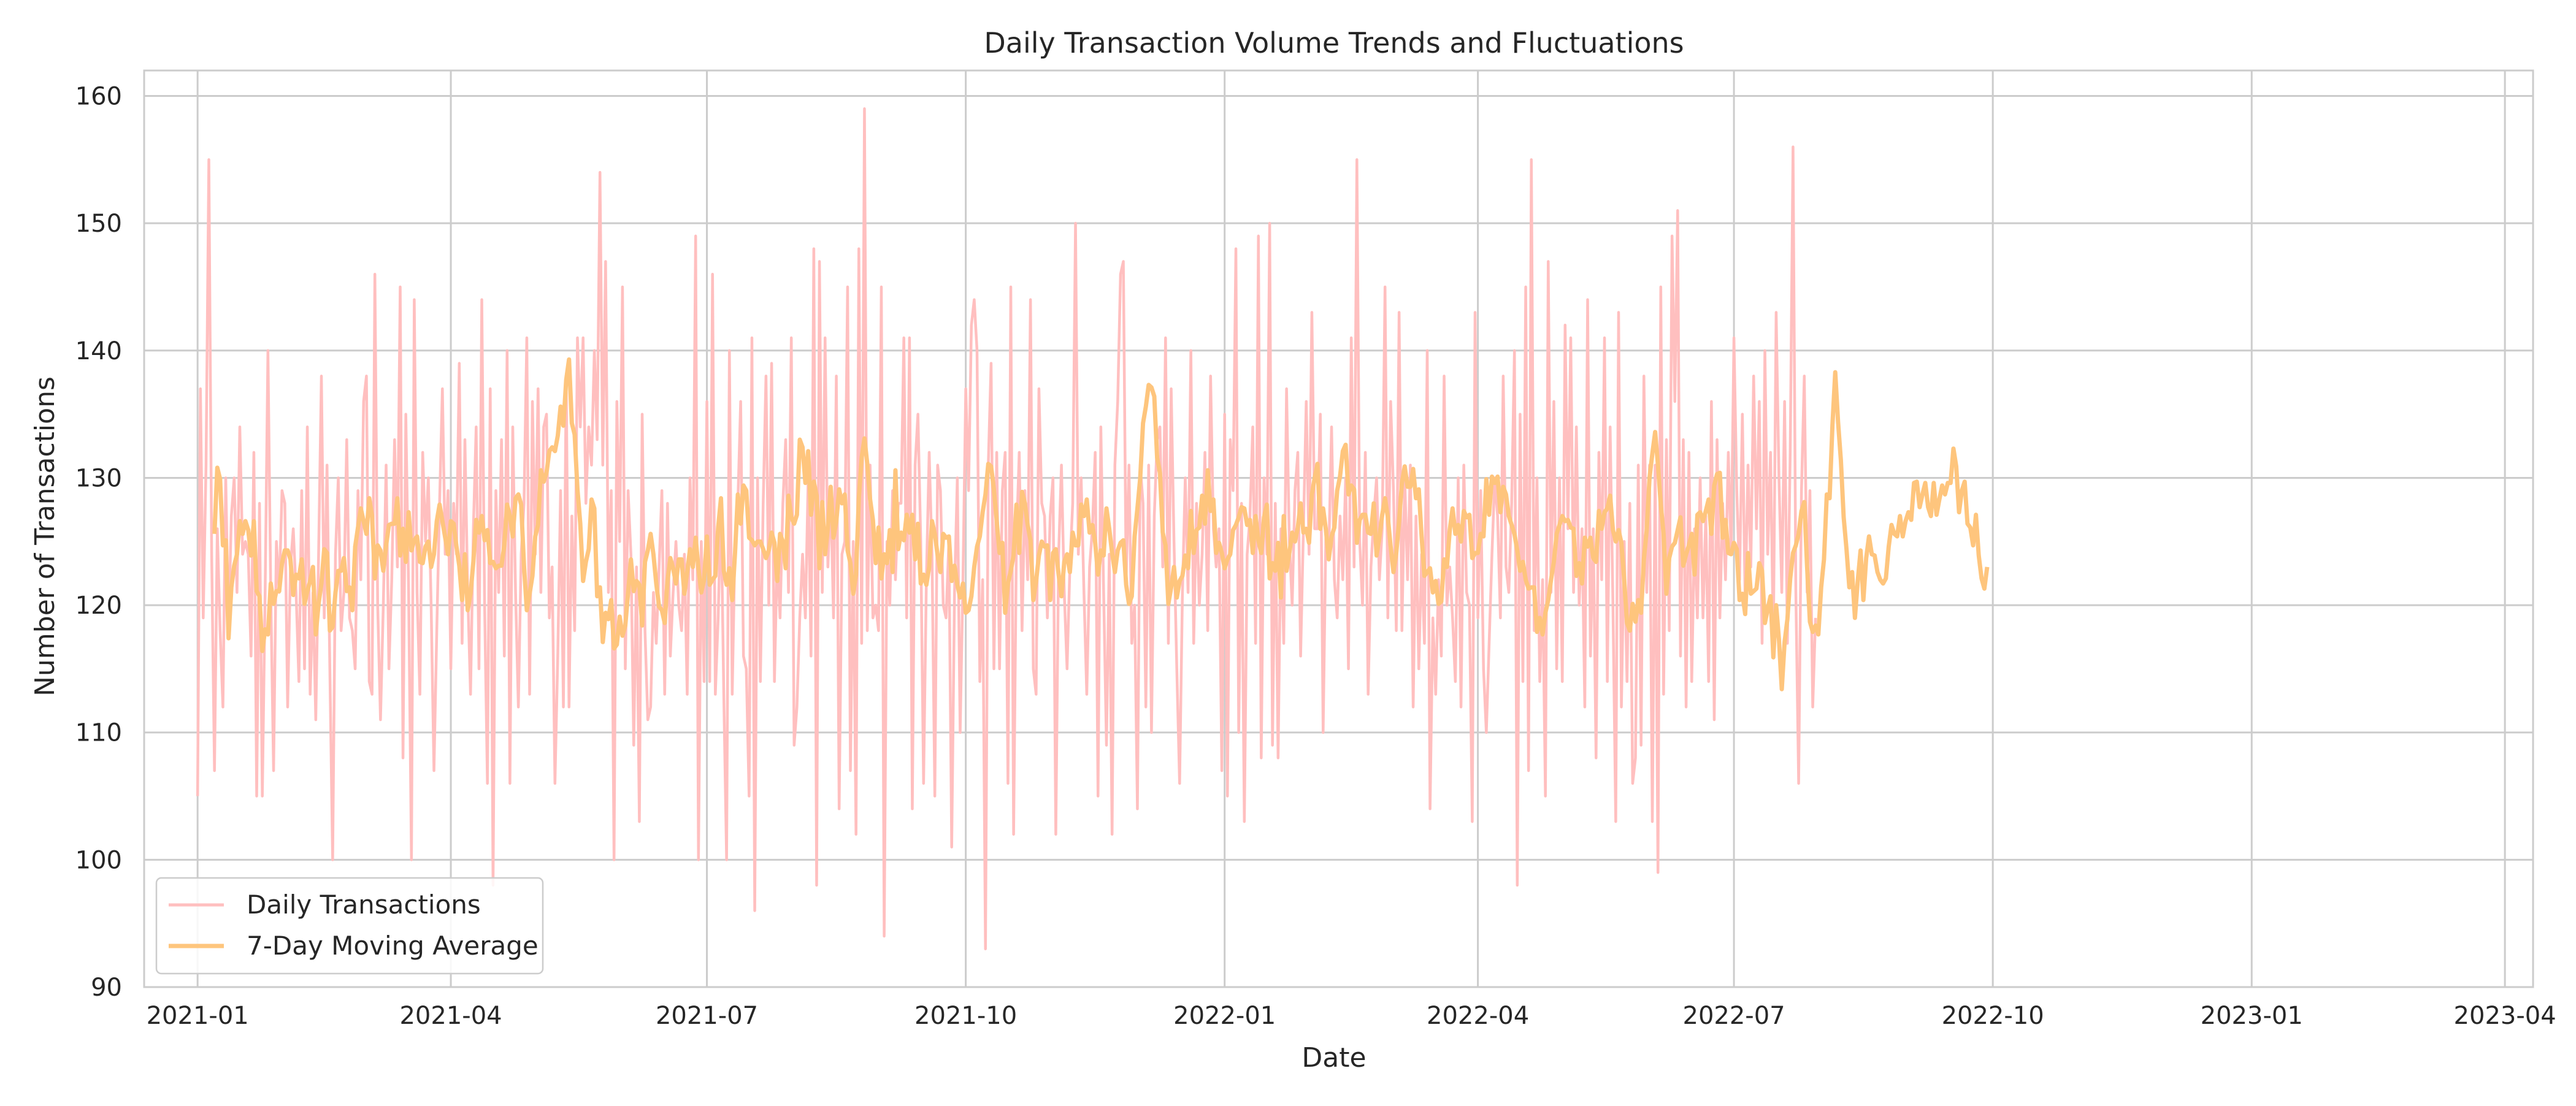 This screenshot has height=1106, width=2576. I want to click on y-tick-label: 160, so click(98, 97).